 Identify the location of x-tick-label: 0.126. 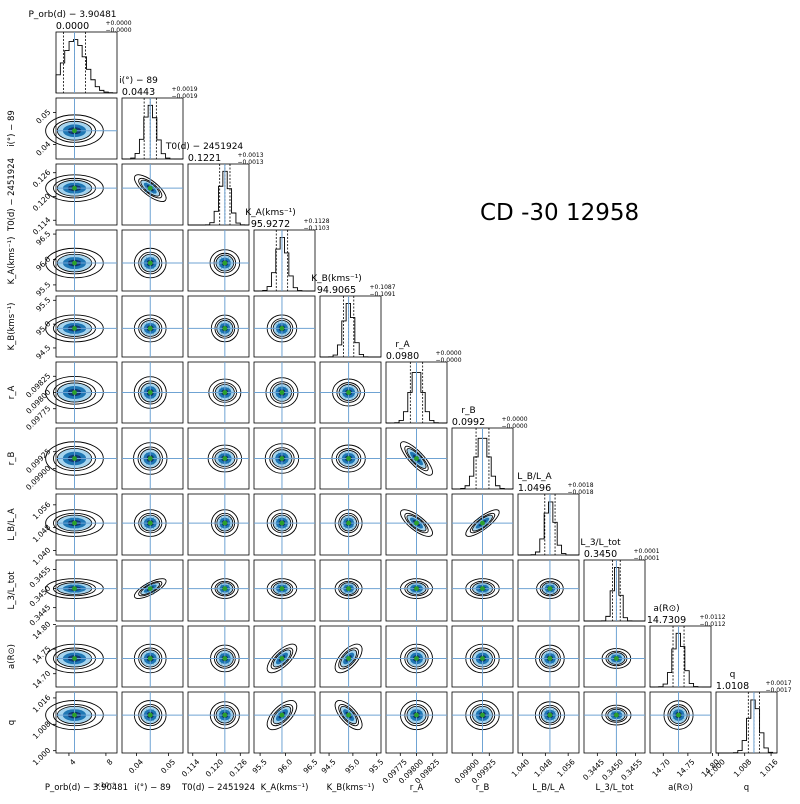
(238, 768).